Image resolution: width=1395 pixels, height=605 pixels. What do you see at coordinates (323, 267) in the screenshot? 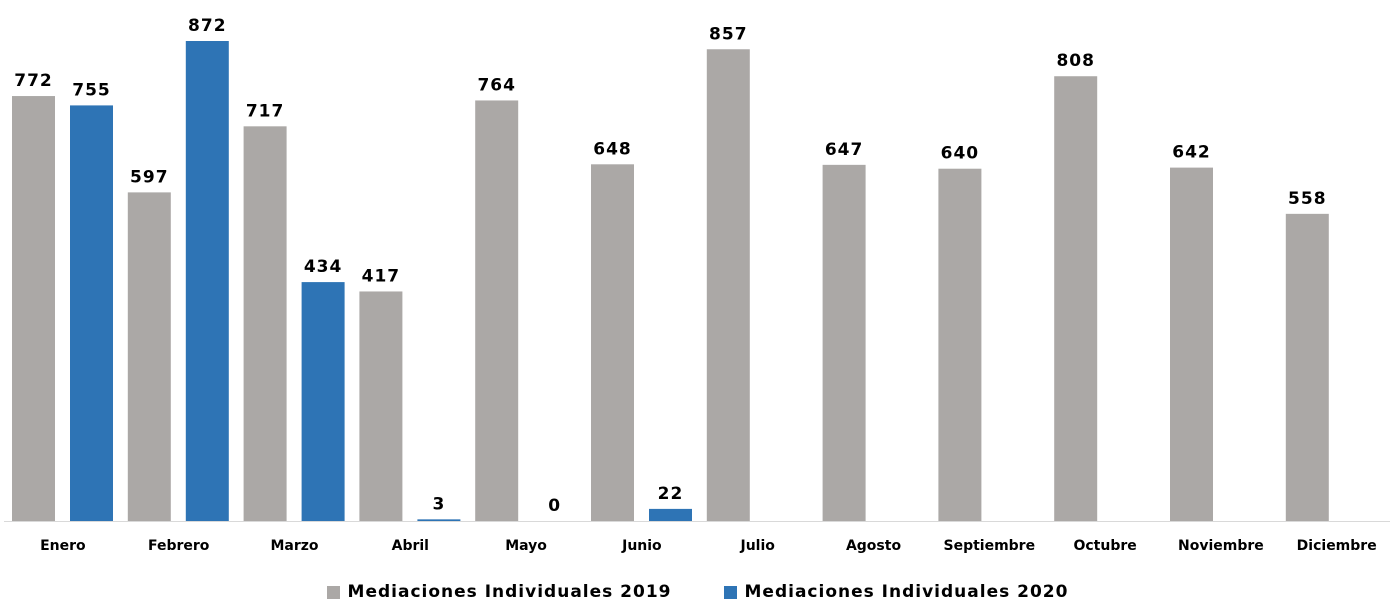
I see `data-label-2020-marzo: 434` at bounding box center [323, 267].